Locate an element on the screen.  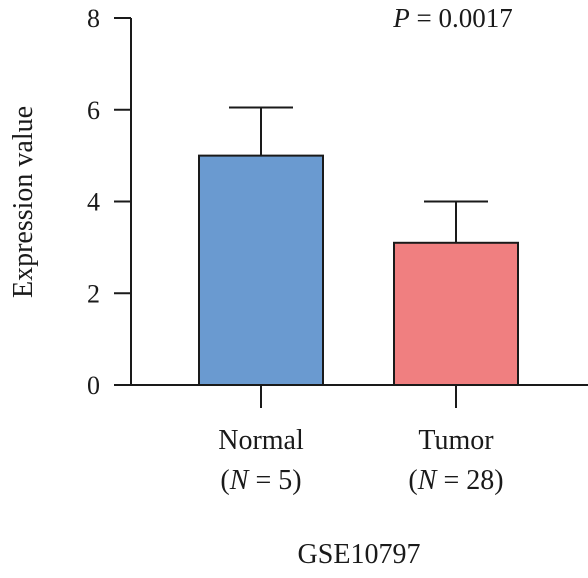
bar-tumor is located at coordinates (456, 313).